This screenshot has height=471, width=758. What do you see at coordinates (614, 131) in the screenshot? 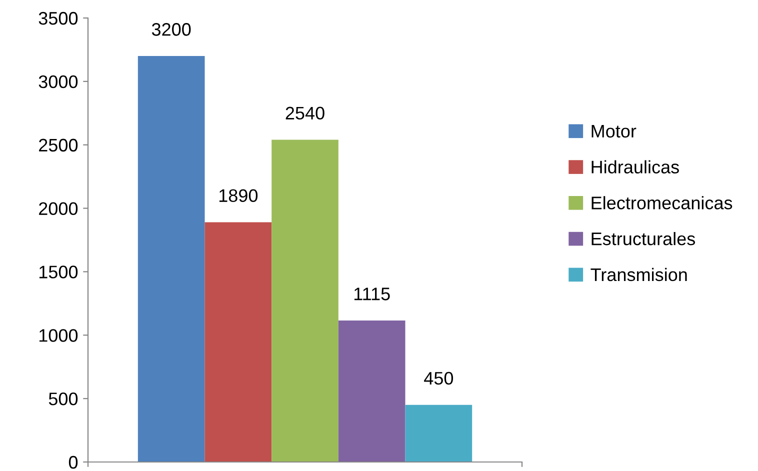
I see `legend-label: Motor` at bounding box center [614, 131].